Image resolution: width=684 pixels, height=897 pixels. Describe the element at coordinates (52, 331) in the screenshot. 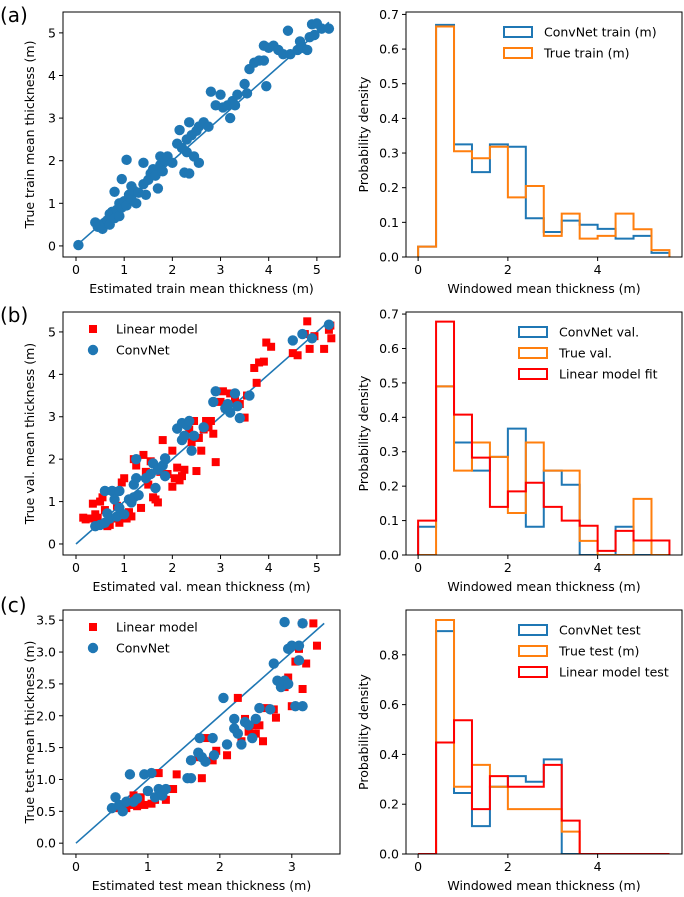

I see `y-tick-label: 5` at that location.